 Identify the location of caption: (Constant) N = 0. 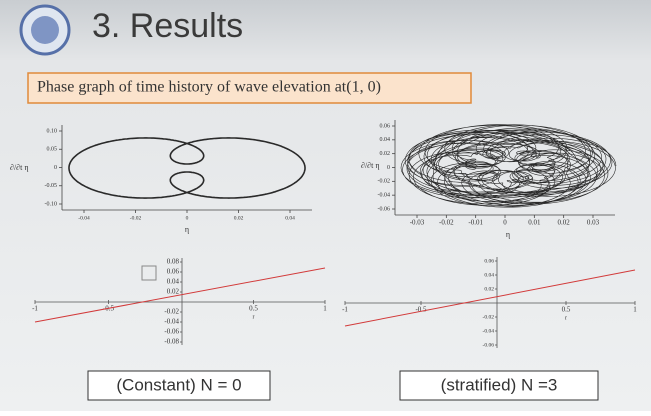
(178, 384).